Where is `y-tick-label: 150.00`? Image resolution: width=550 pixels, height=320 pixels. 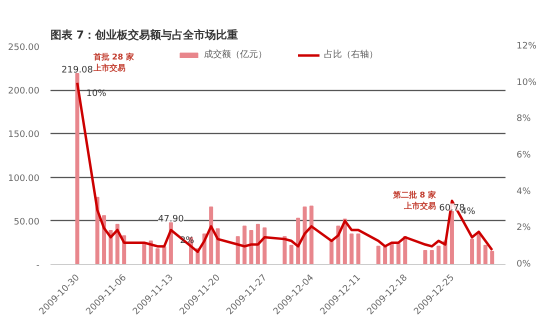
y-tick-label: 150.00 is located at coordinates (24, 135).